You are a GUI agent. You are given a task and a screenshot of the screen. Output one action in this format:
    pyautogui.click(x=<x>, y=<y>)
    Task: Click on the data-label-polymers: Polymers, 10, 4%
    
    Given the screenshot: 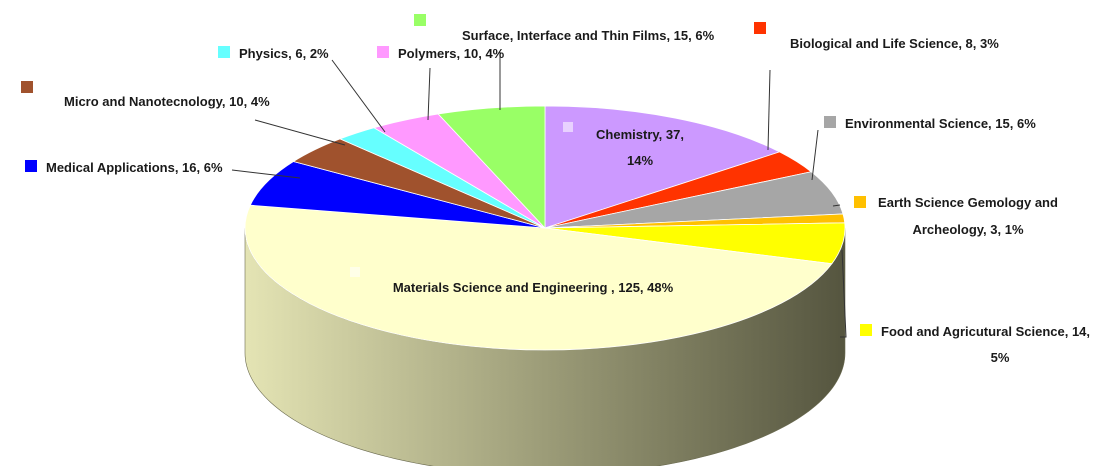 What is the action you would take?
    pyautogui.click(x=451, y=53)
    